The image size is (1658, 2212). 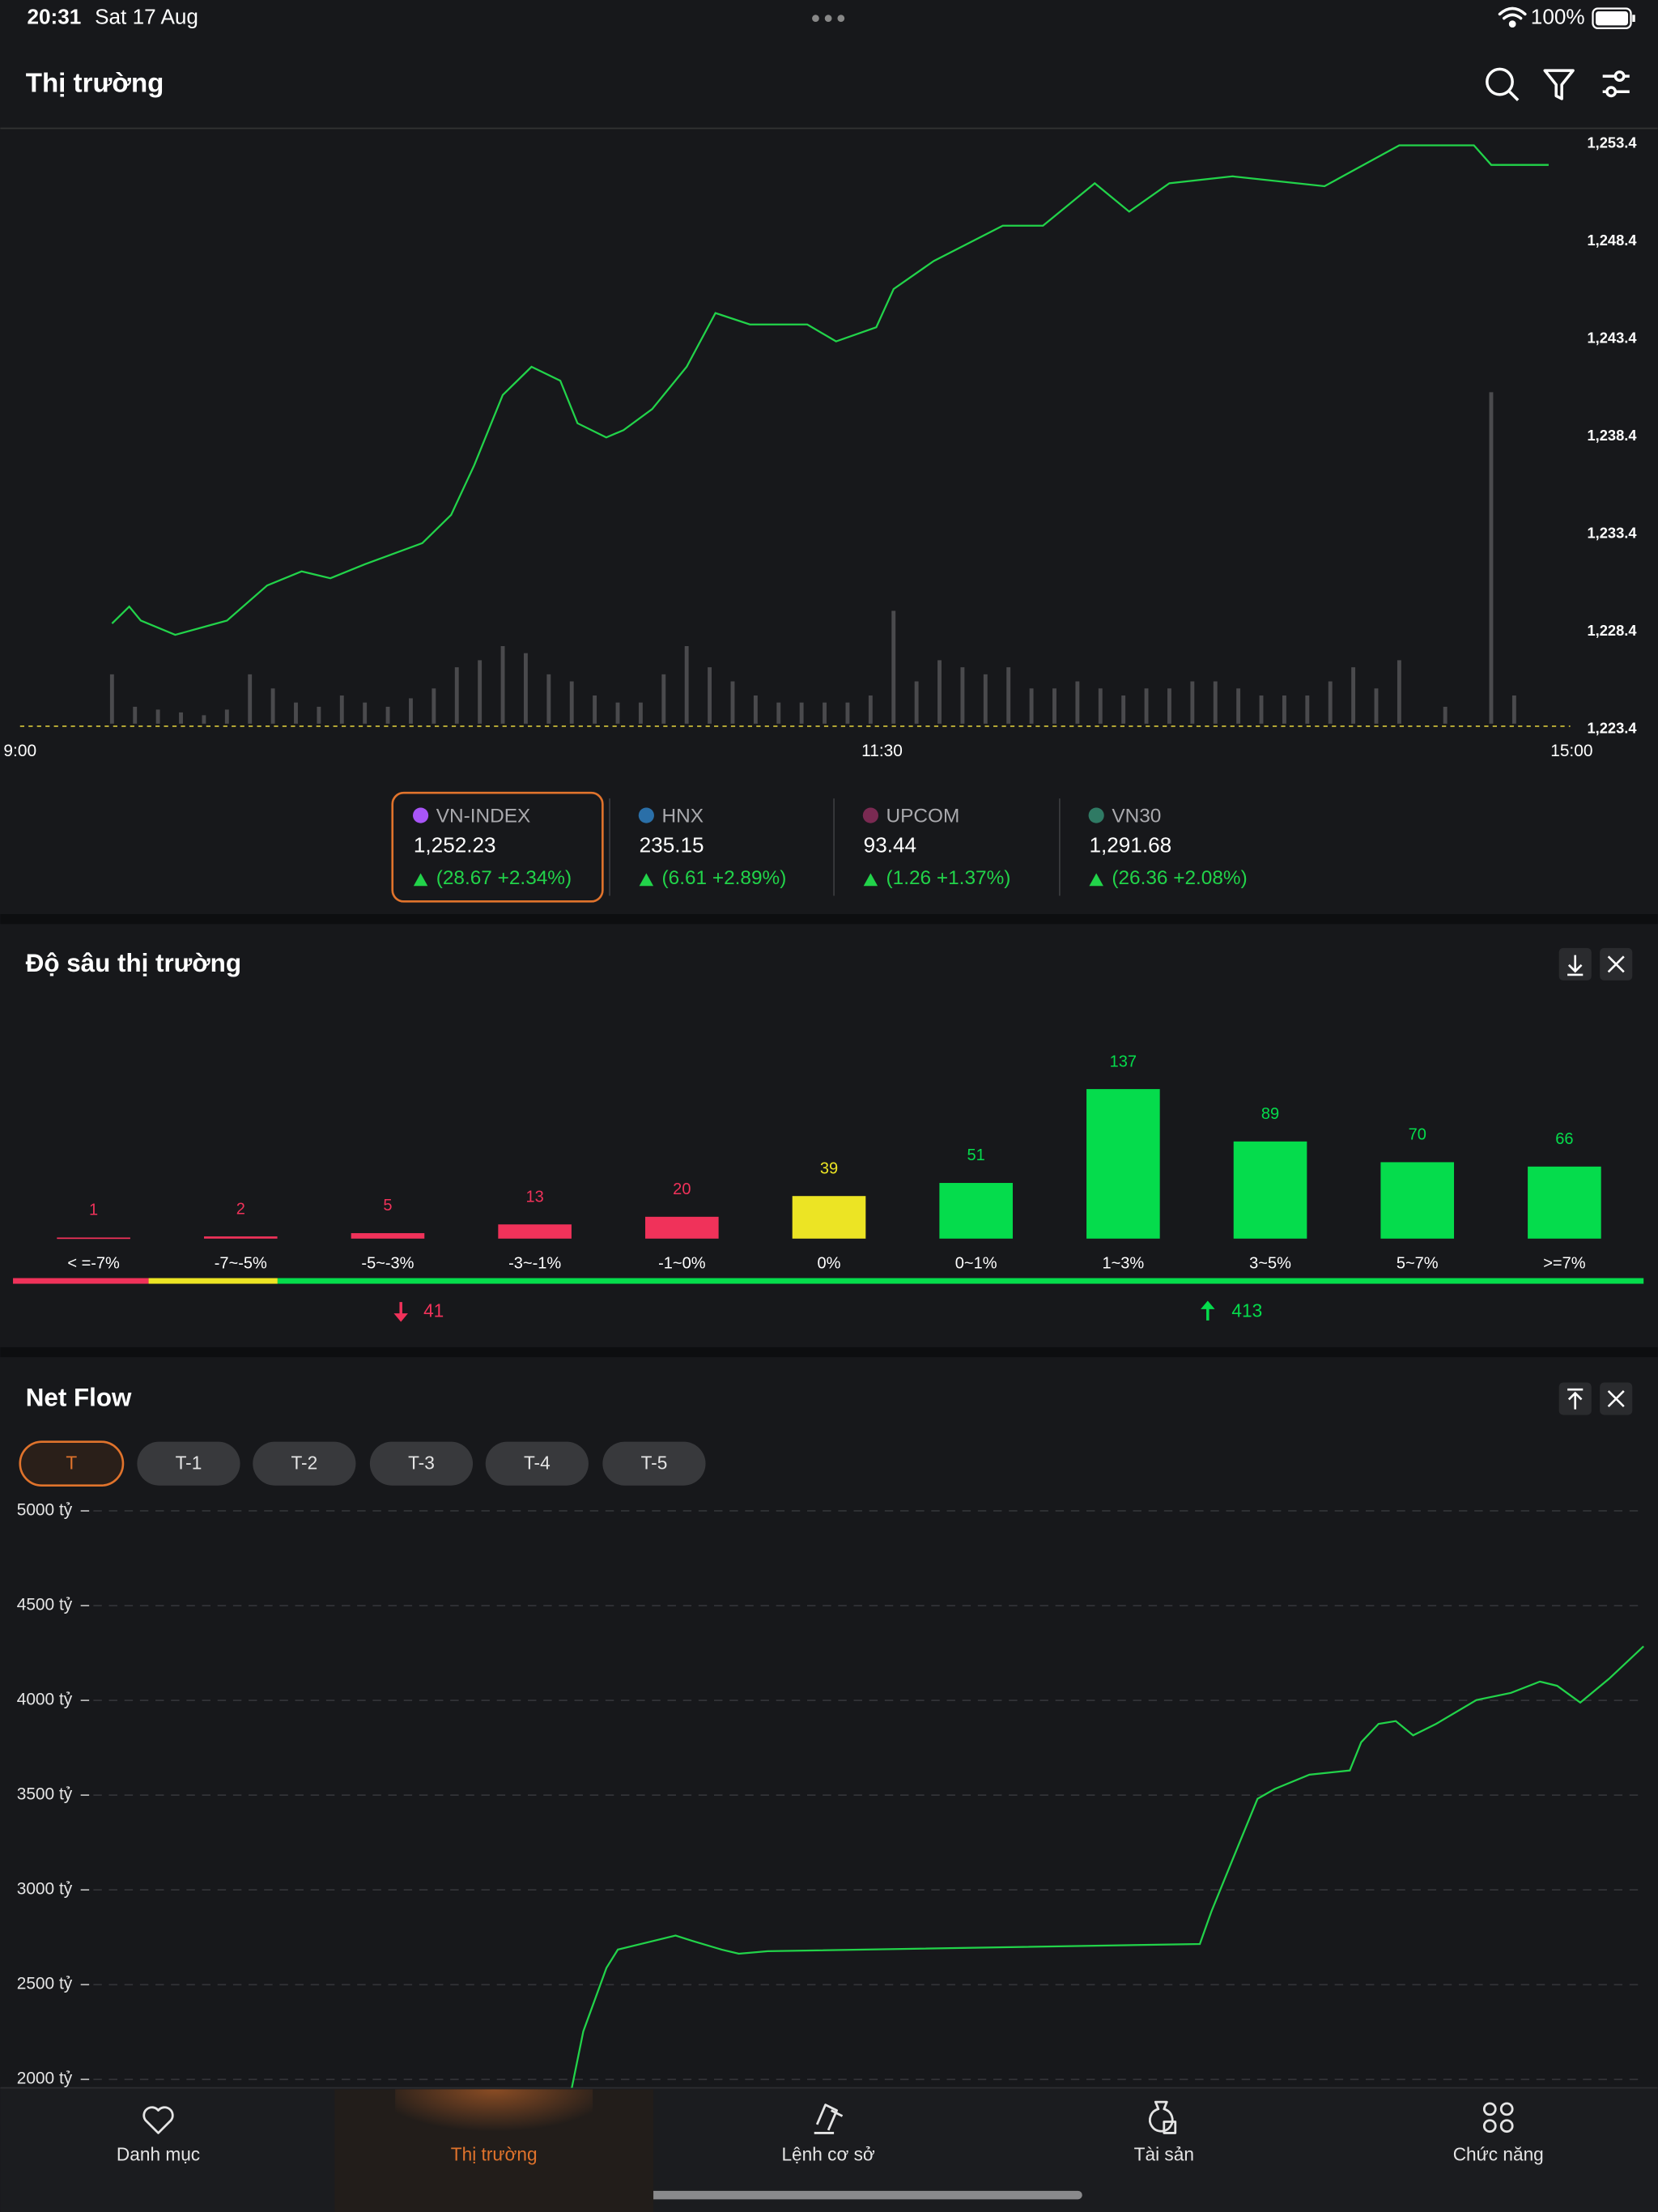 What do you see at coordinates (682, 1189) in the screenshot?
I see `depth-value: 20` at bounding box center [682, 1189].